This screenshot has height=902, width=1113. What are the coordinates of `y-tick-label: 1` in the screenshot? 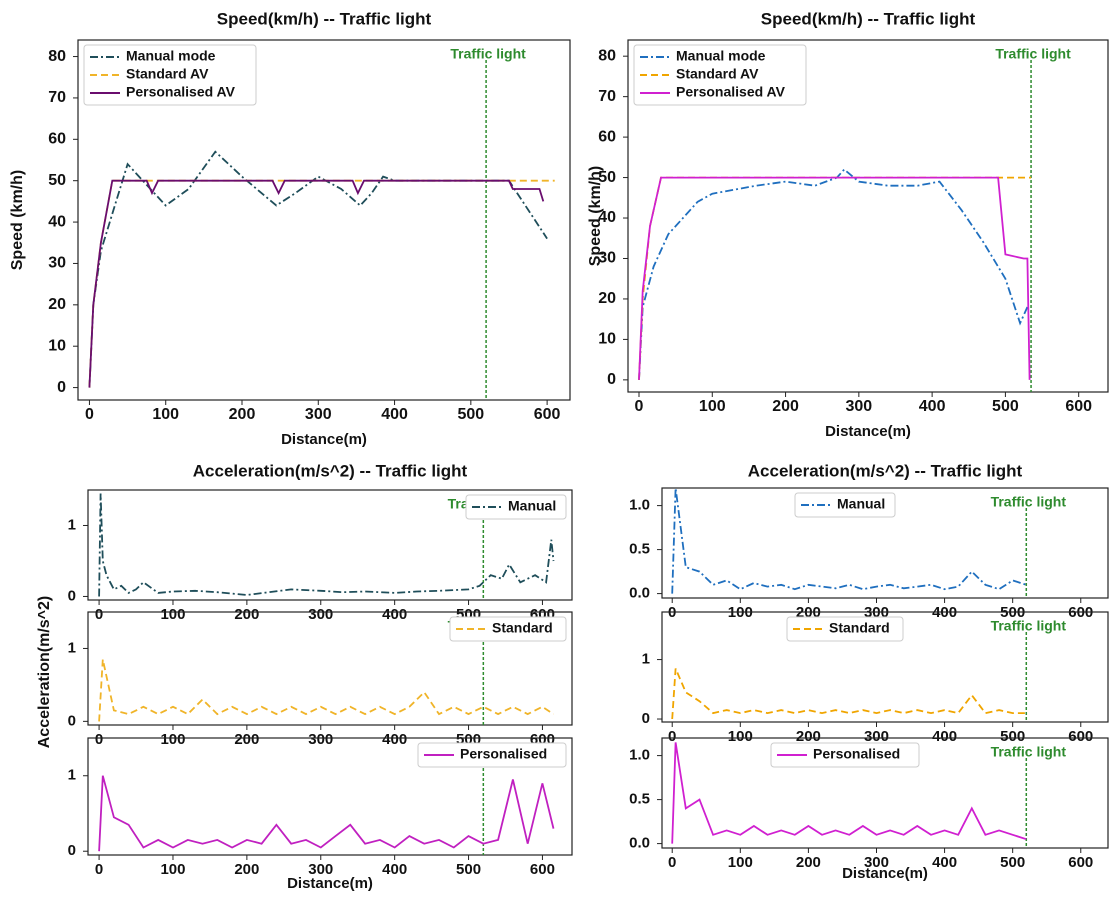 It's located at (72, 647).